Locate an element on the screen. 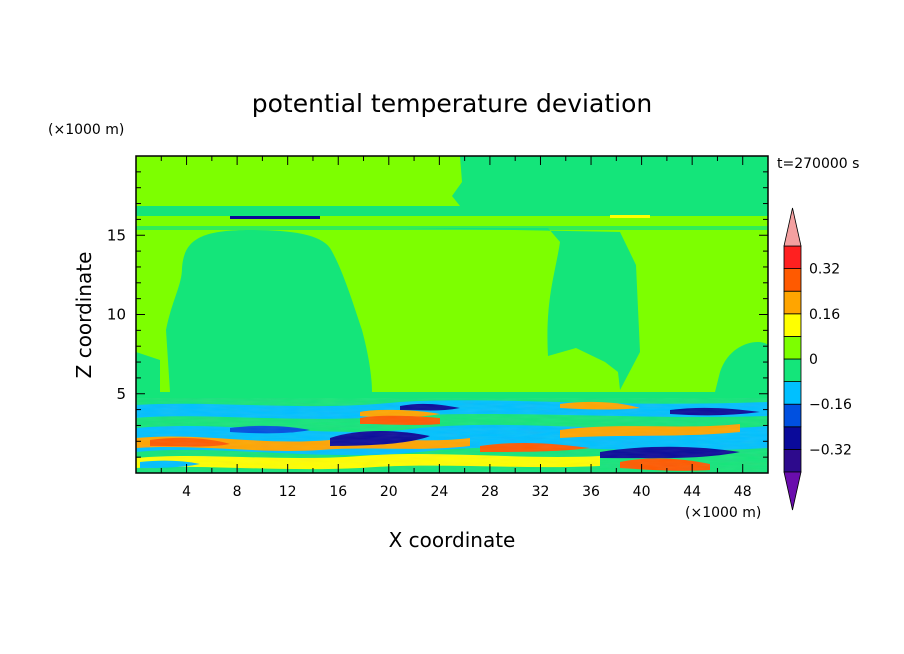  x-axis-label: X coordinate is located at coordinates (452, 540).